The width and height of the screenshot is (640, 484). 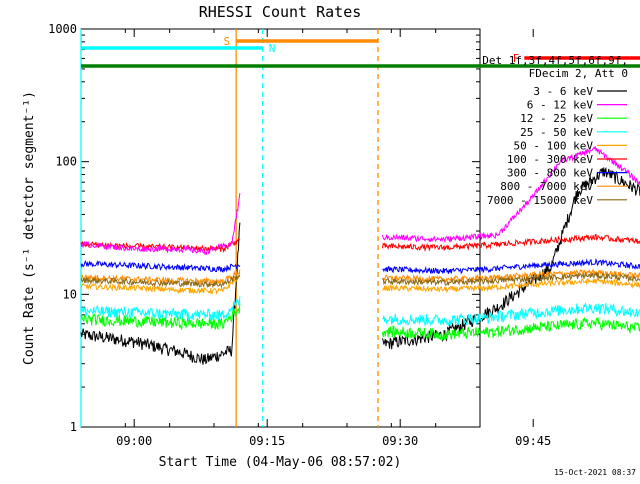 I want to click on x-tick-label: 09:30, so click(x=400, y=441).